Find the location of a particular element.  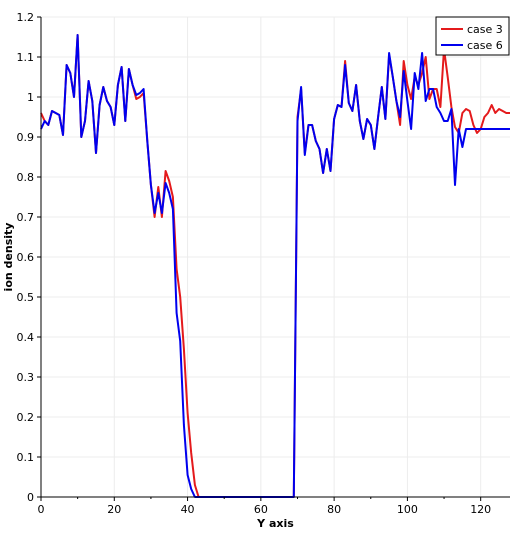

x-tick-label: 40 is located at coordinates (188, 509).